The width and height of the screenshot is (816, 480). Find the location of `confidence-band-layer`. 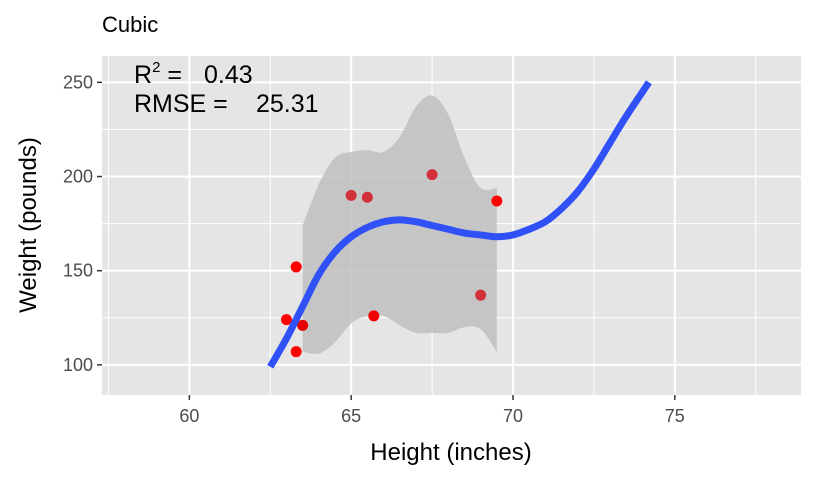

confidence-band-layer is located at coordinates (399, 225).